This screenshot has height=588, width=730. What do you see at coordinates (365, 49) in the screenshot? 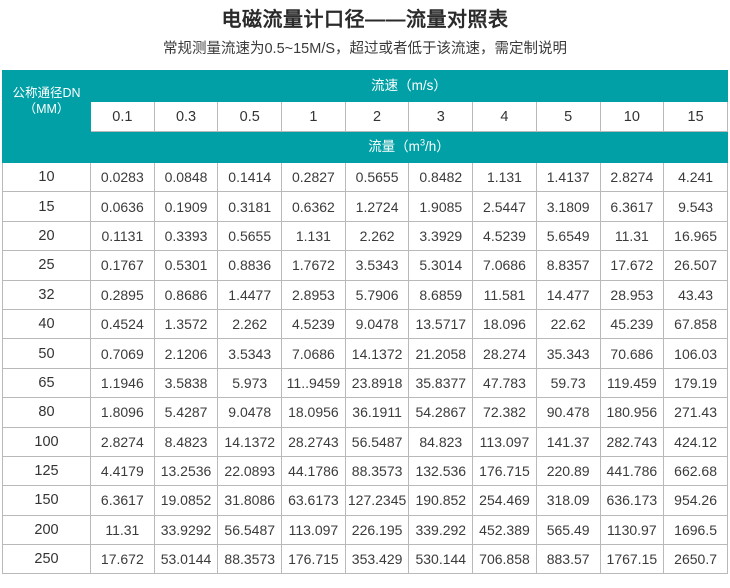
I see `page-subtitle: 常规测量流速为0.5~15M/S，超过或者低于该流速，需定制说明` at bounding box center [365, 49].